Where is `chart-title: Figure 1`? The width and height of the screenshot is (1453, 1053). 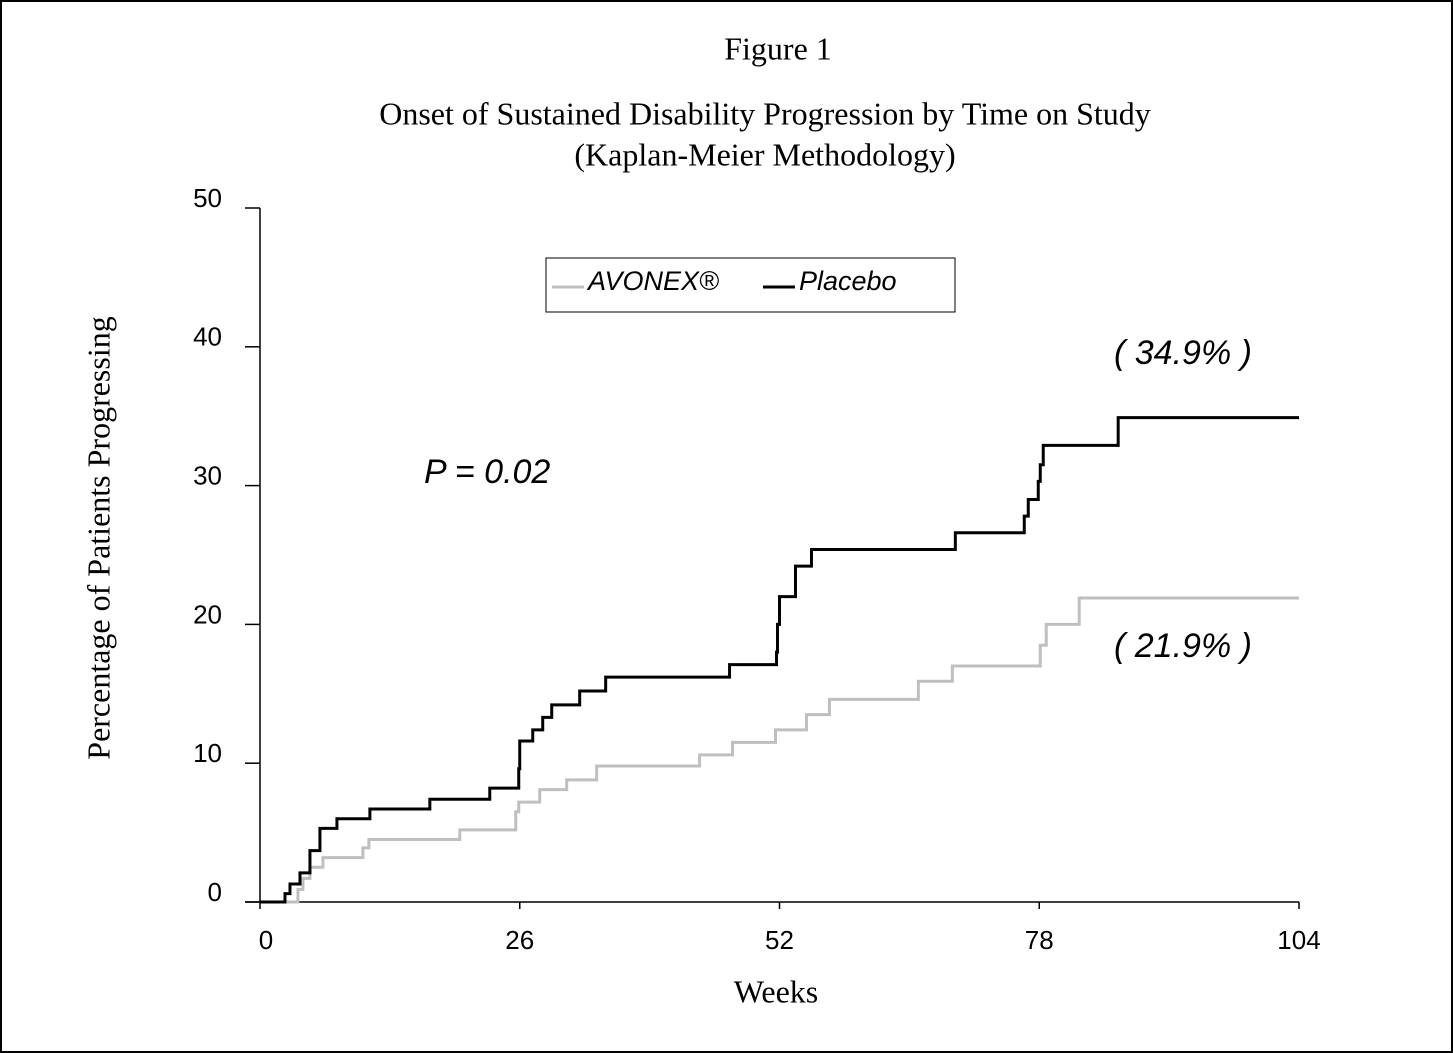
chart-title: Figure 1 is located at coordinates (778, 48).